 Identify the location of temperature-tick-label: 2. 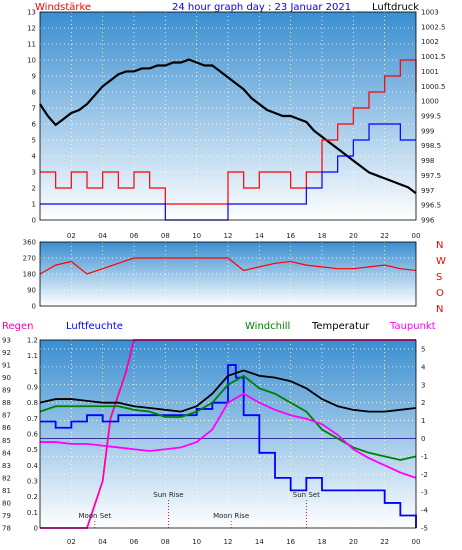
(423, 403).